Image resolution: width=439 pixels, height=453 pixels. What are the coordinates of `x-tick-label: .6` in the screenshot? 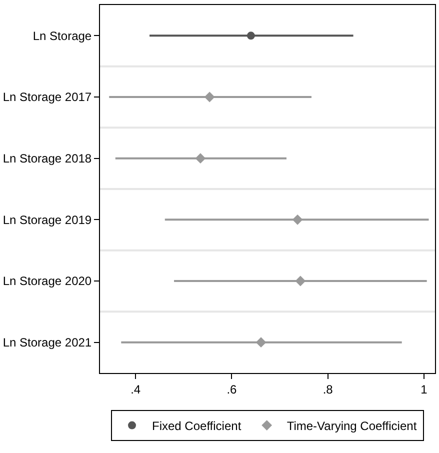 It's located at (232, 389).